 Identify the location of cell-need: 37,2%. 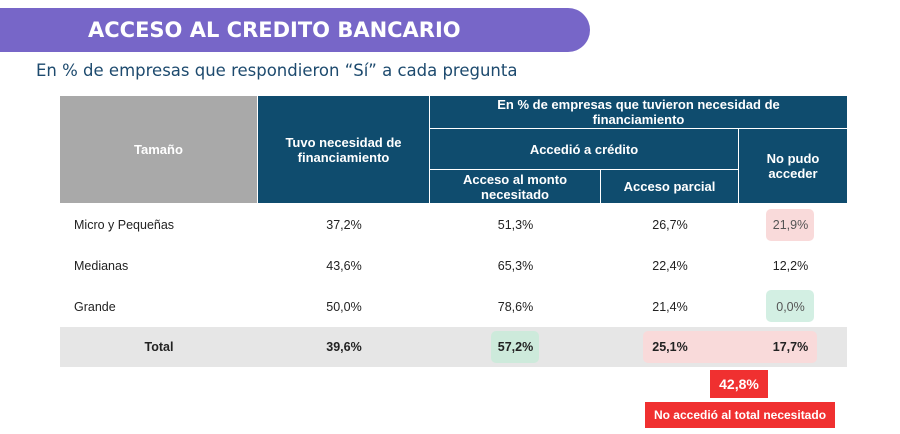
(344, 224).